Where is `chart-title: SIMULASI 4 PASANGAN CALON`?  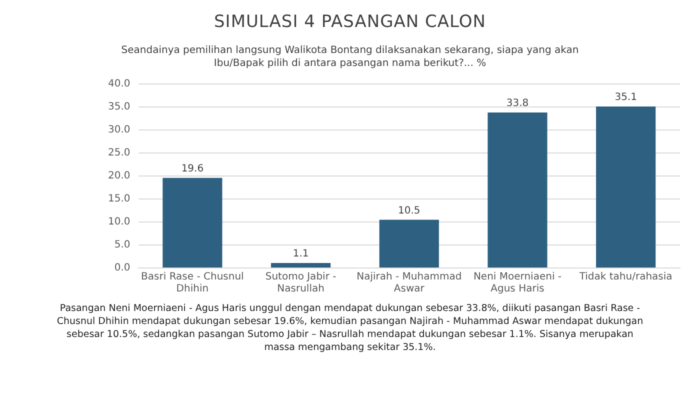 chart-title: SIMULASI 4 PASANGAN CALON is located at coordinates (350, 22).